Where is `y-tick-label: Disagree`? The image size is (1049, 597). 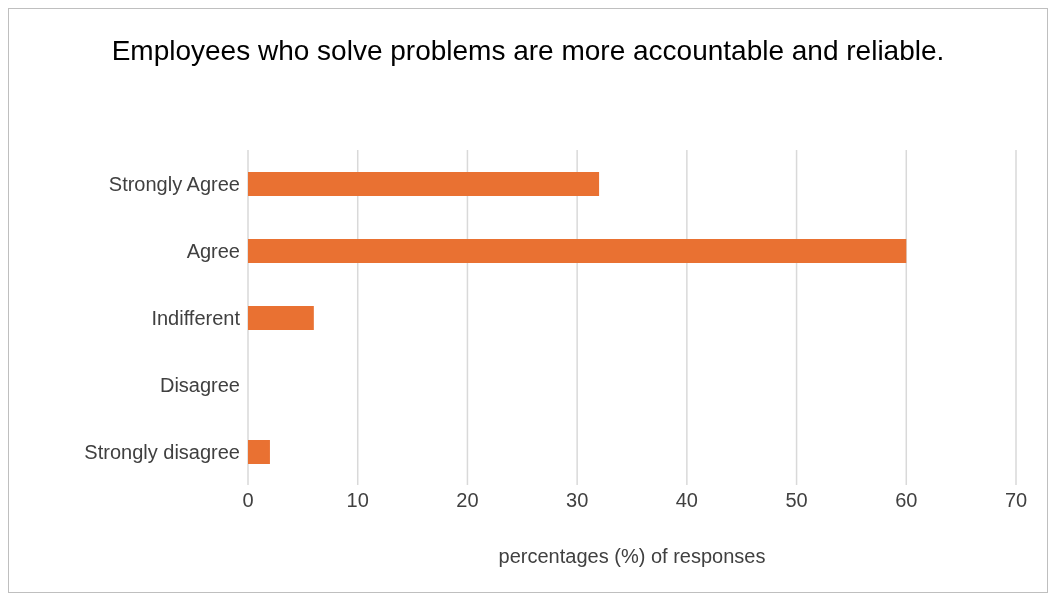
y-tick-label: Disagree is located at coordinates (199, 384).